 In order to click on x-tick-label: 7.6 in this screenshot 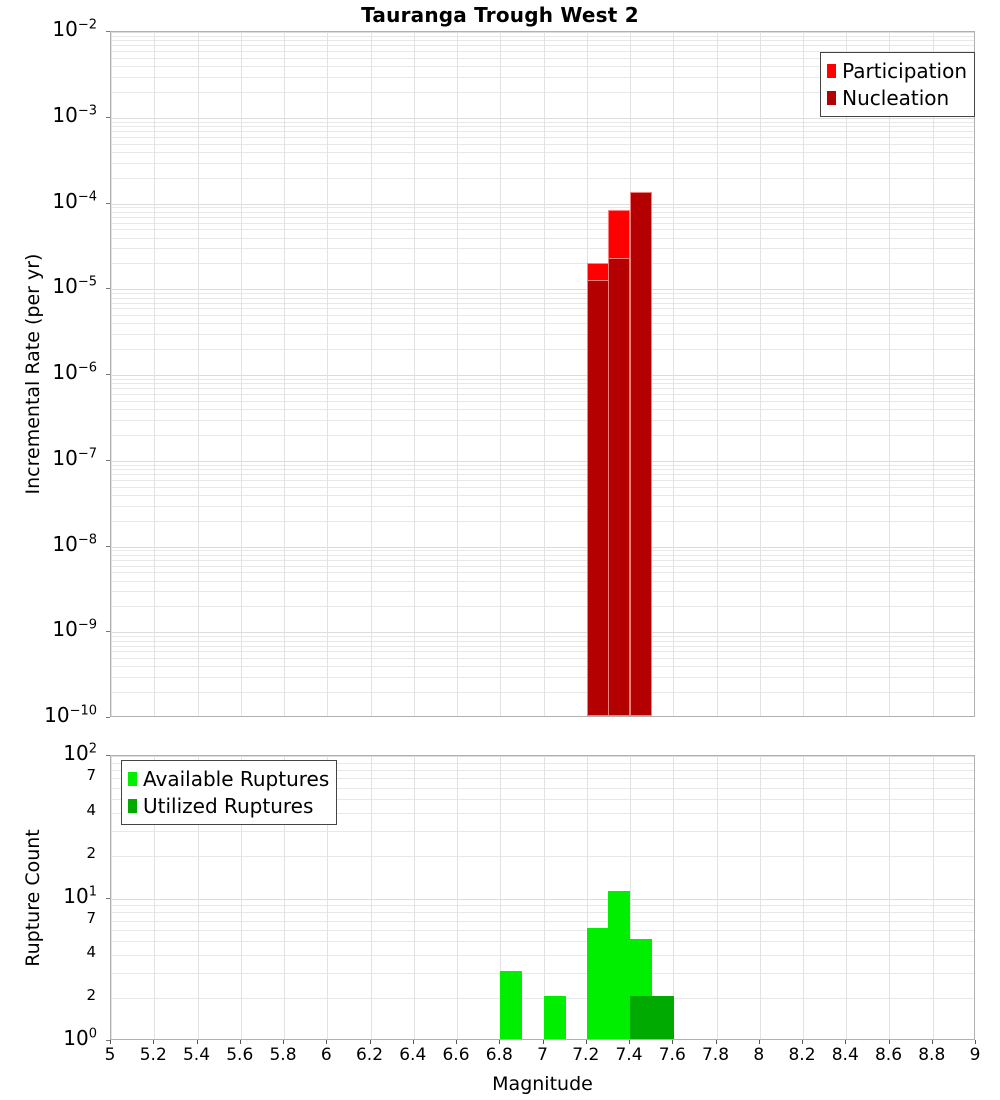, I will do `click(672, 1055)`.